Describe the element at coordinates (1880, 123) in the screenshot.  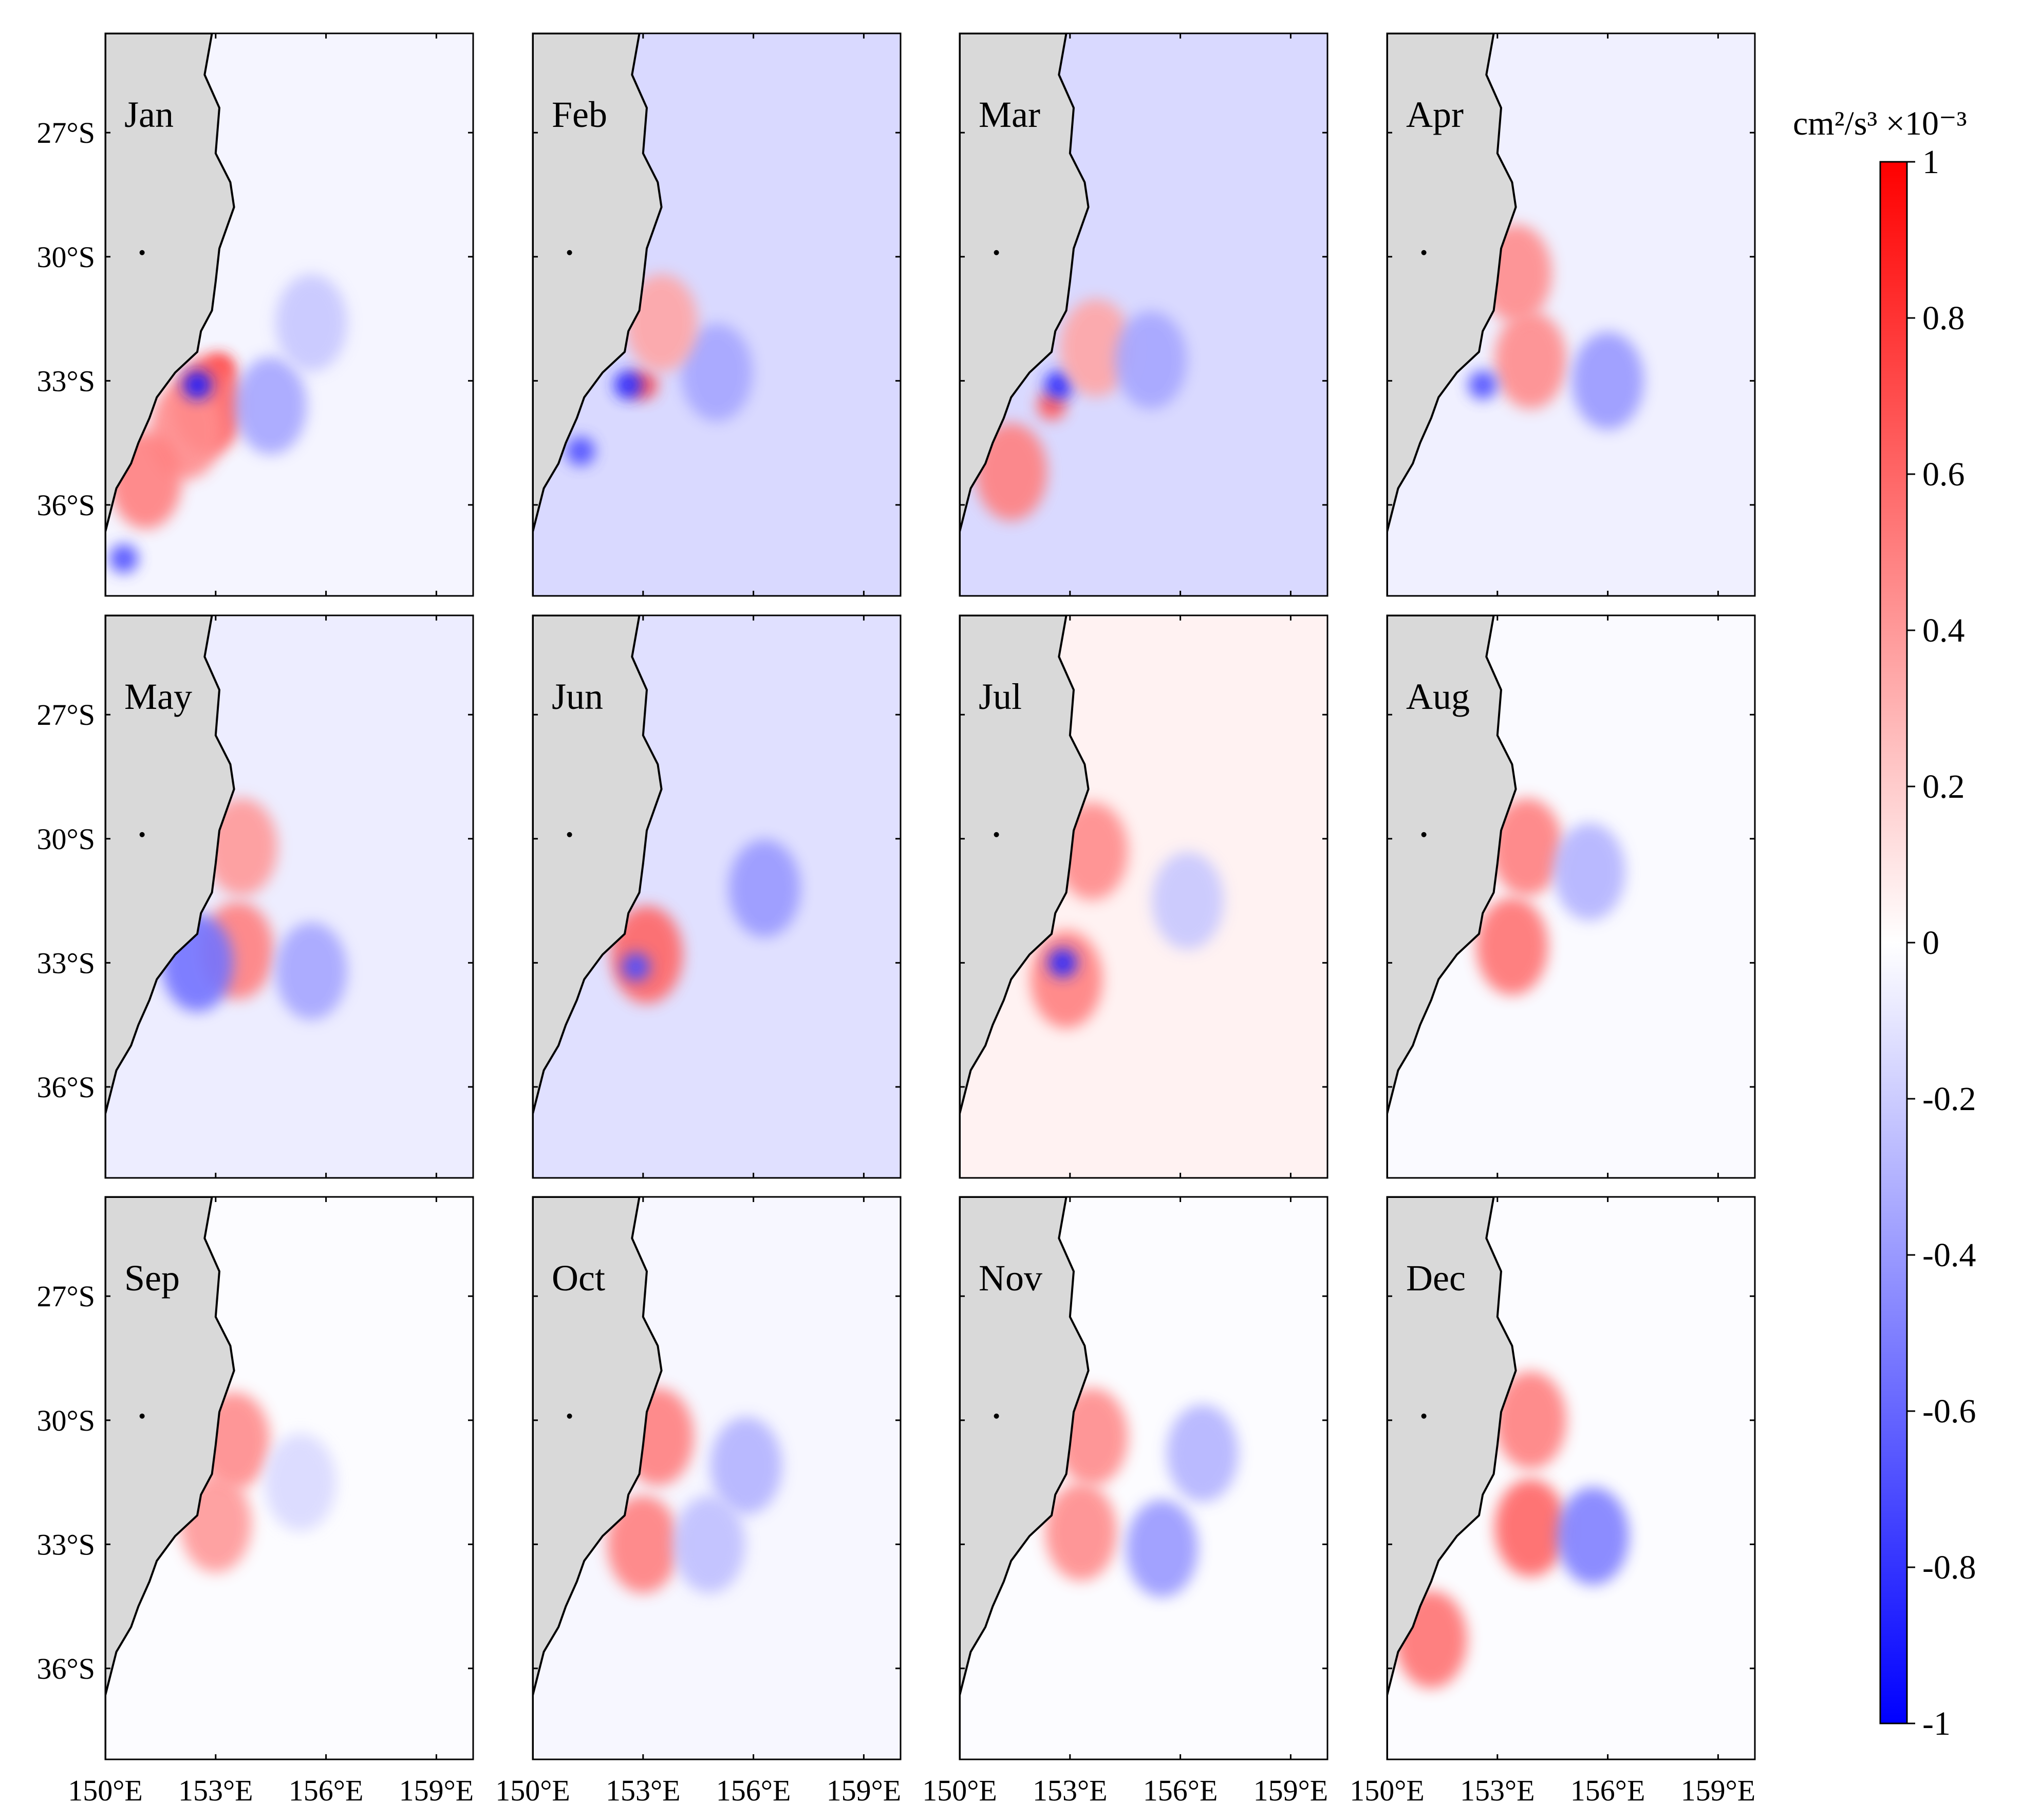
I see `colorbar-title: cm²/s³ ×10⁻³` at that location.